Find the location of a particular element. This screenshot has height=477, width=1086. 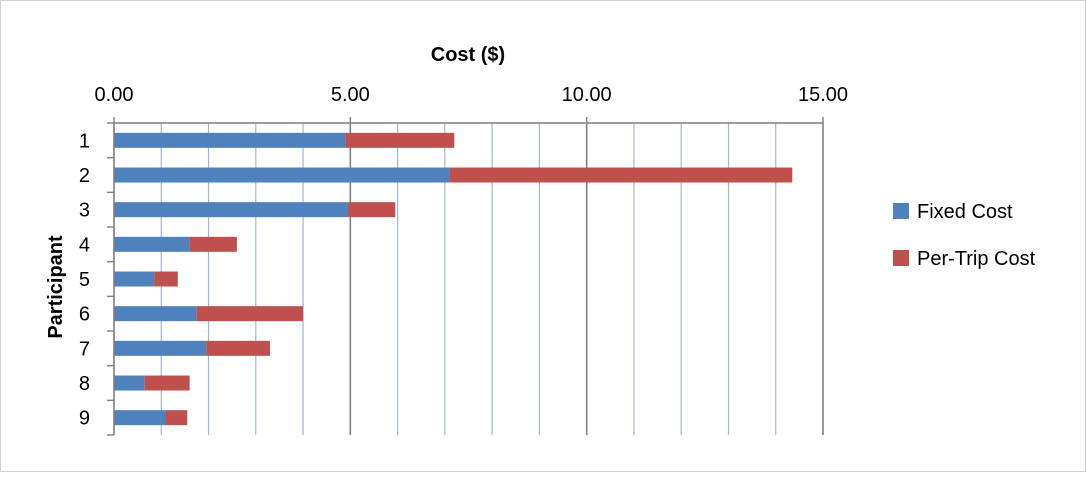

y-tick-label: 5 is located at coordinates (84, 280).